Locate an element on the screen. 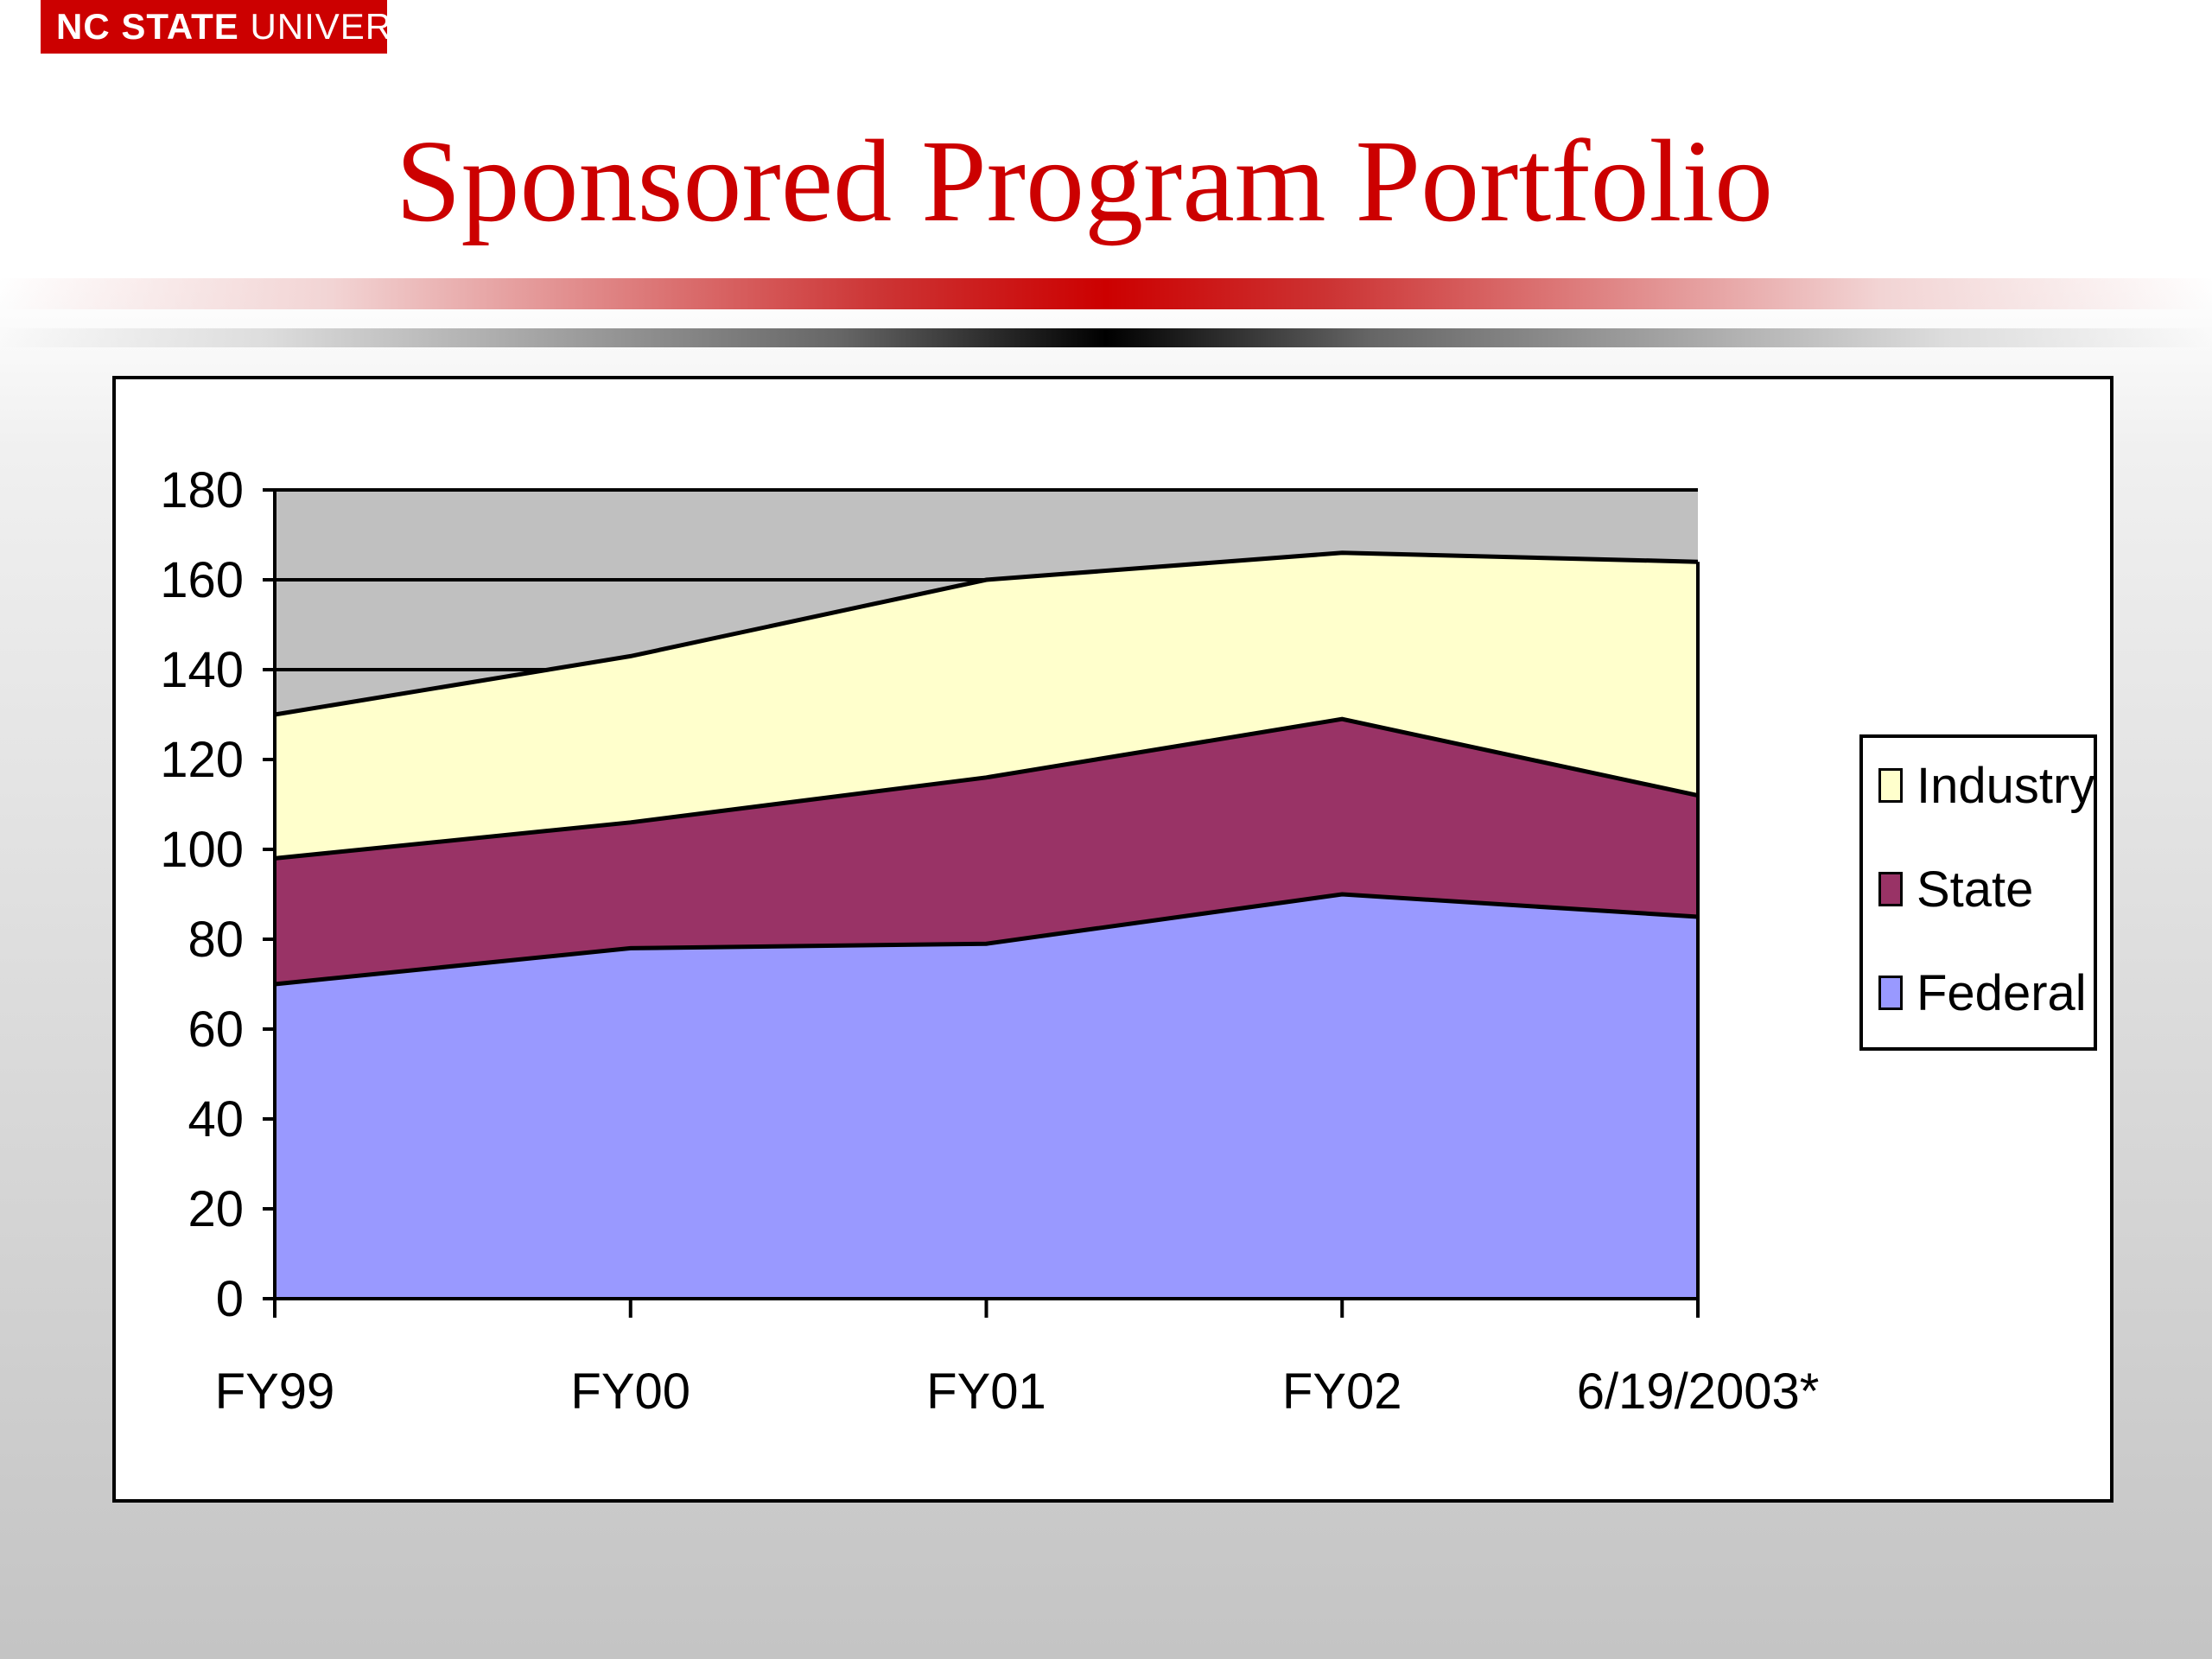 The width and height of the screenshot is (2212, 1659). logo-regular-text: UNIVERSITY is located at coordinates (363, 26).